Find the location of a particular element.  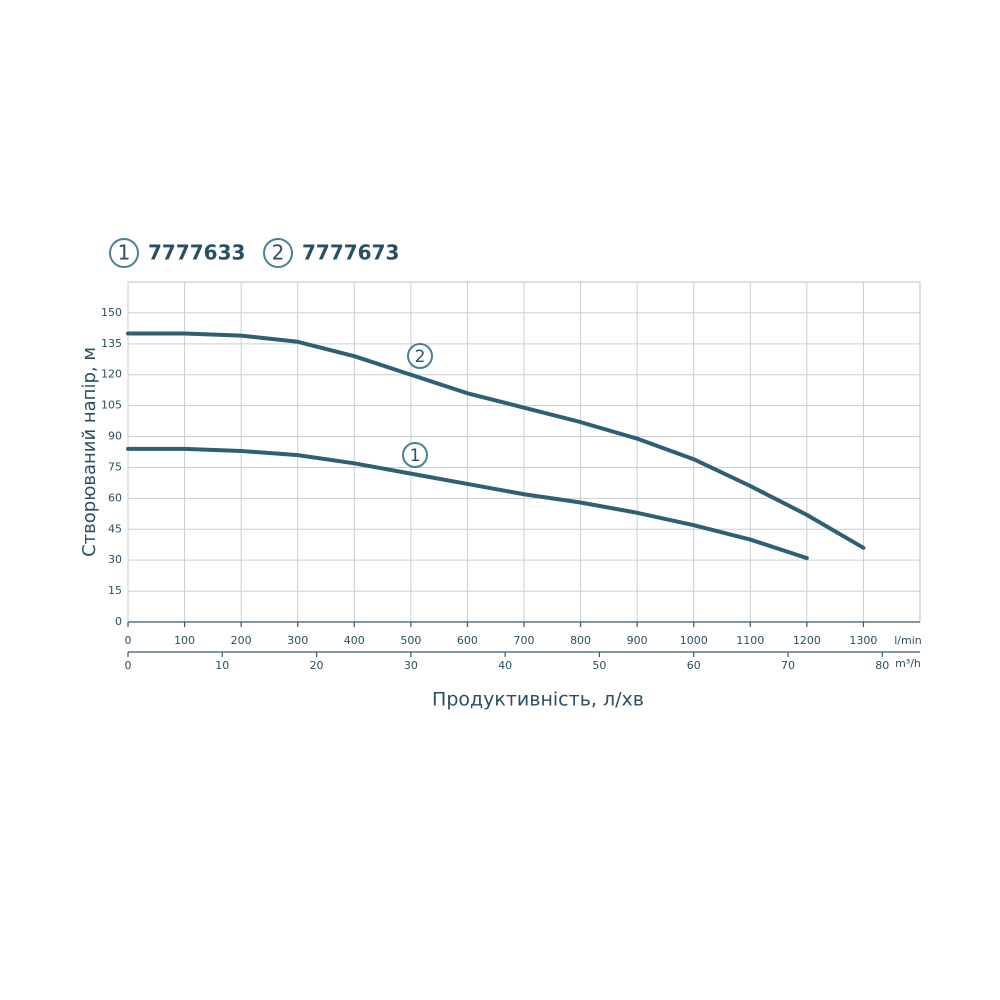

y-tick-label: 60 is located at coordinates (115, 497).